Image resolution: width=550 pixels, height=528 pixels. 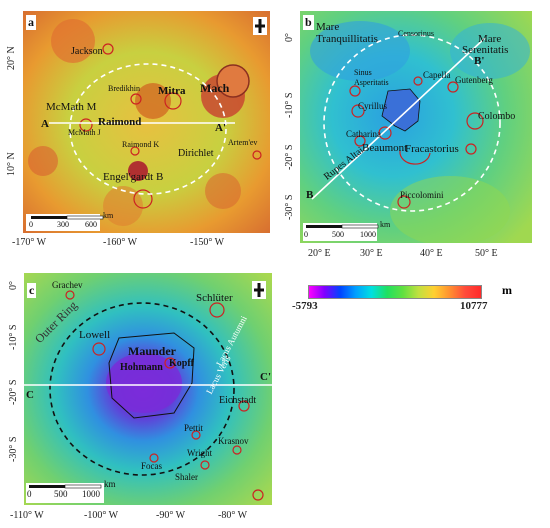 I want to click on legend-max: 10777, so click(x=474, y=306).